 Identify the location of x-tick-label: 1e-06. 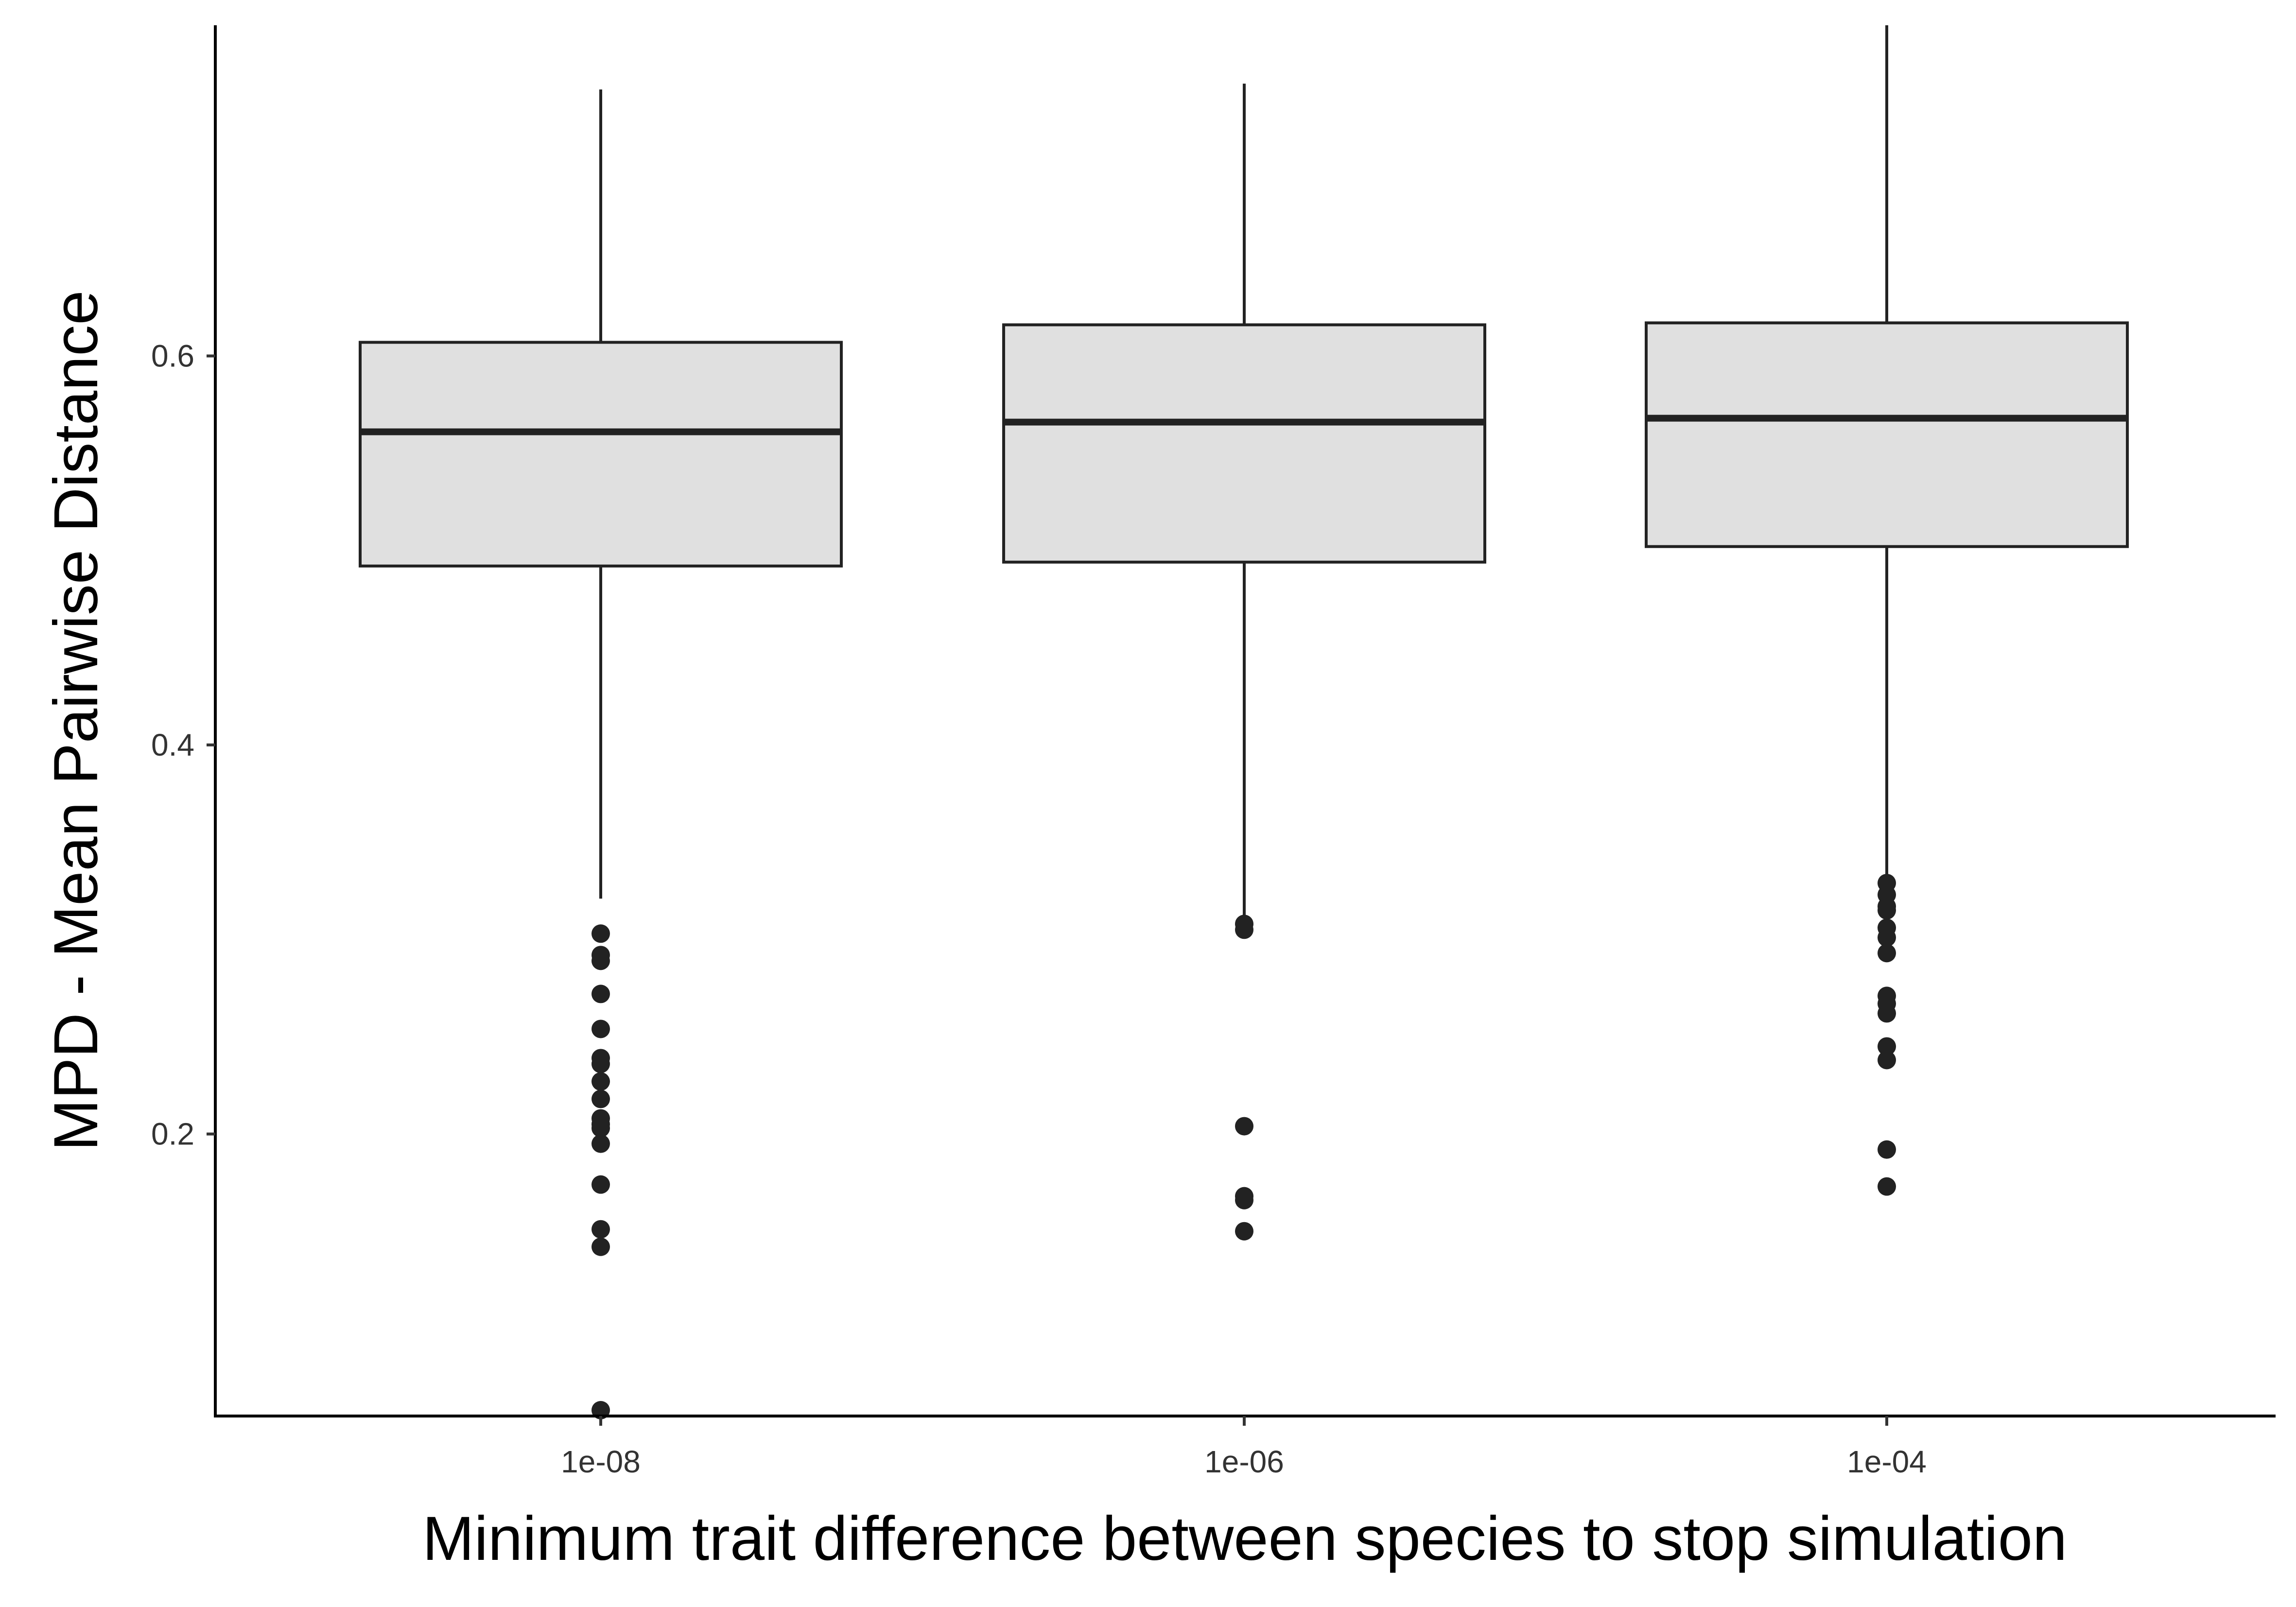
(1244, 1461).